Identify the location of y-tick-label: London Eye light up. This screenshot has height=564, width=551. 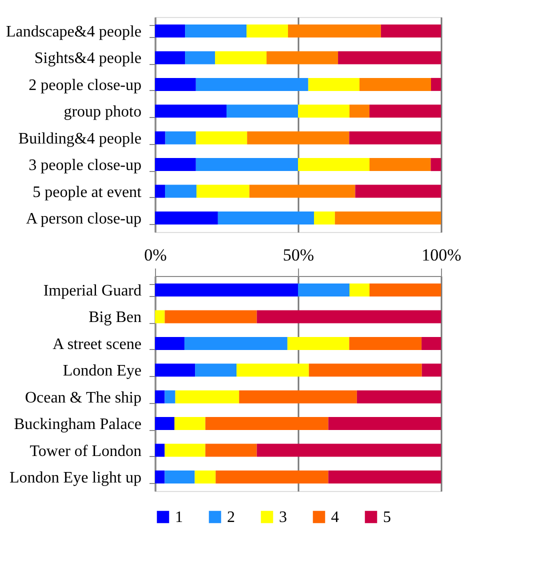
(76, 477).